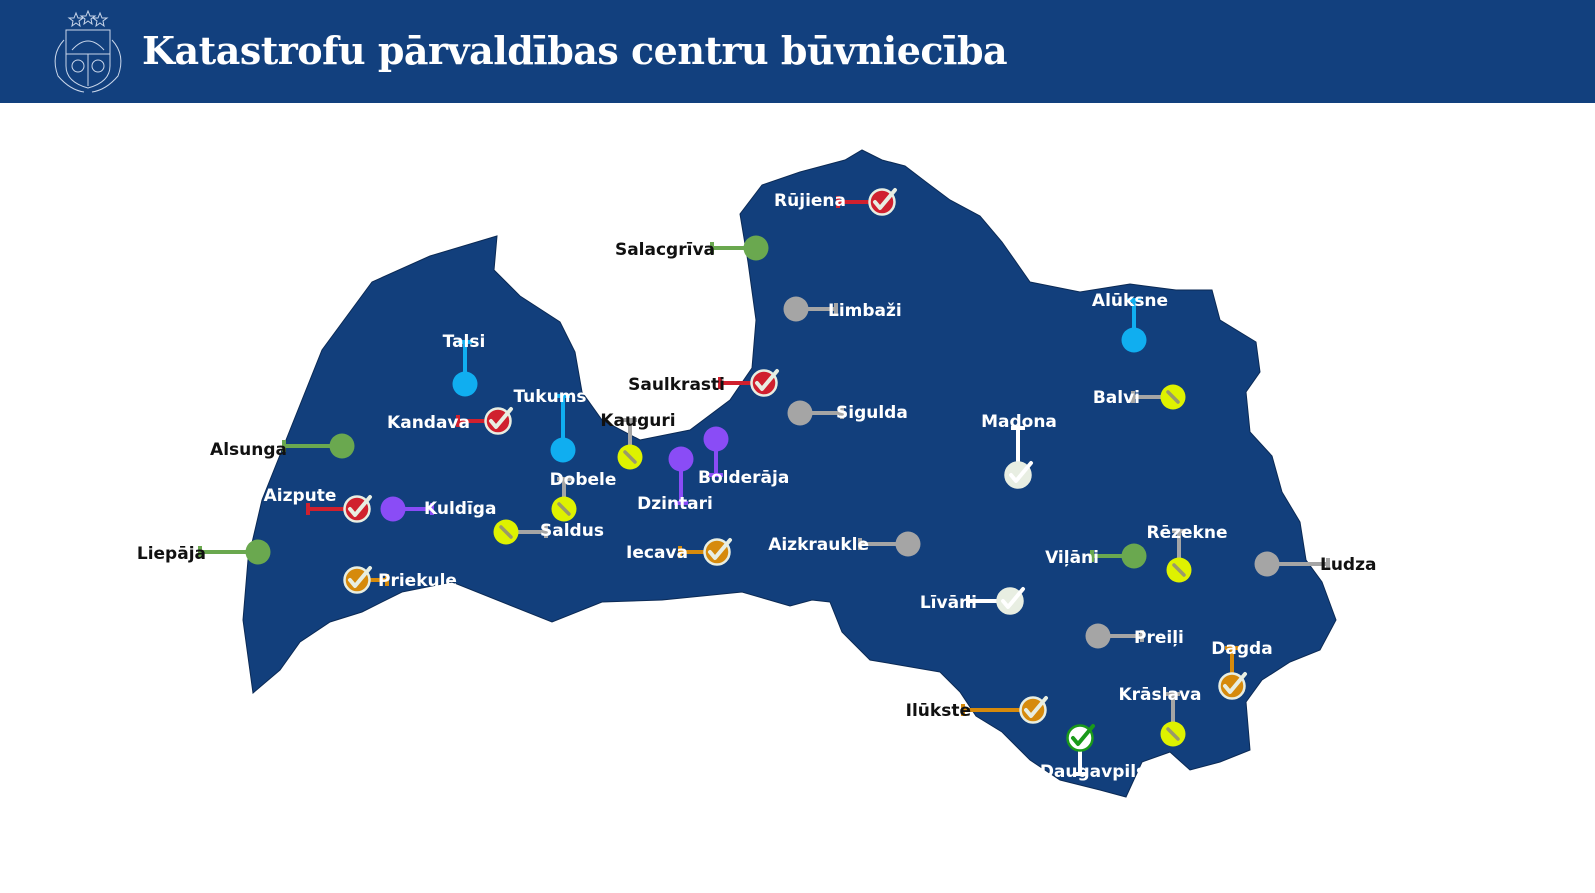  What do you see at coordinates (88, 51) in the screenshot?
I see `coat-of-arms-icon` at bounding box center [88, 51].